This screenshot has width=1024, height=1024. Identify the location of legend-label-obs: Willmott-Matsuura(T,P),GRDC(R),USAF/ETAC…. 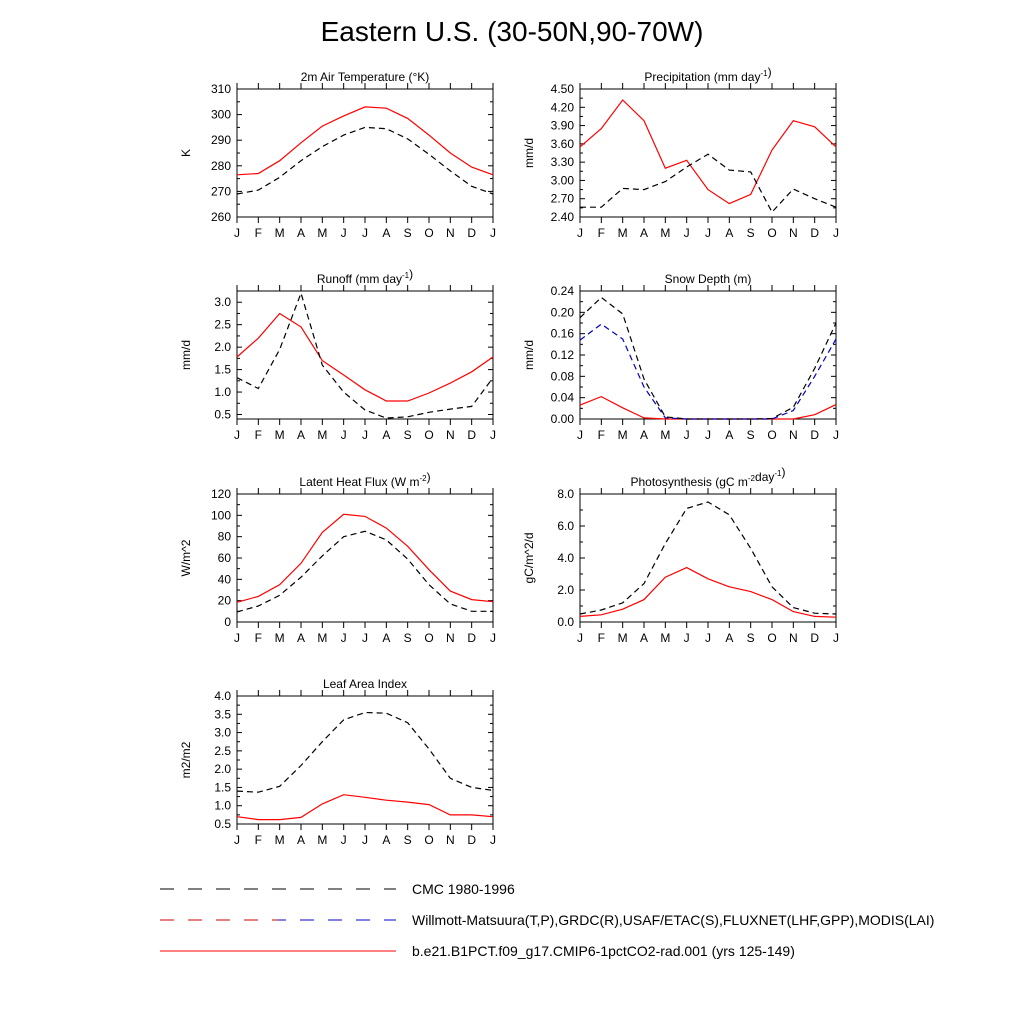
(673, 920).